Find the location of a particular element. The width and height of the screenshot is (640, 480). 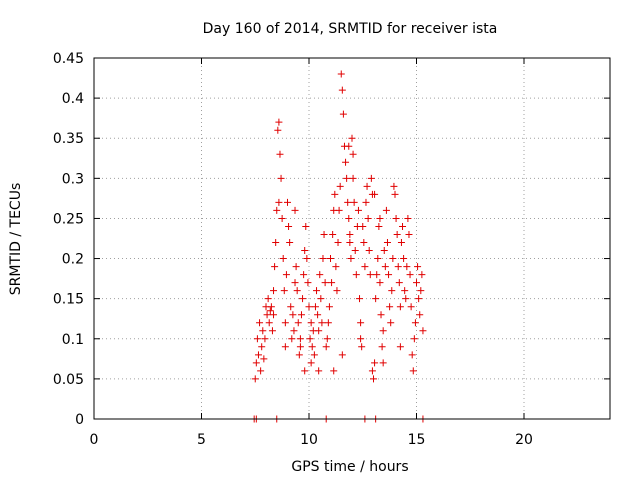

x-tick-label: 15 is located at coordinates (417, 440).